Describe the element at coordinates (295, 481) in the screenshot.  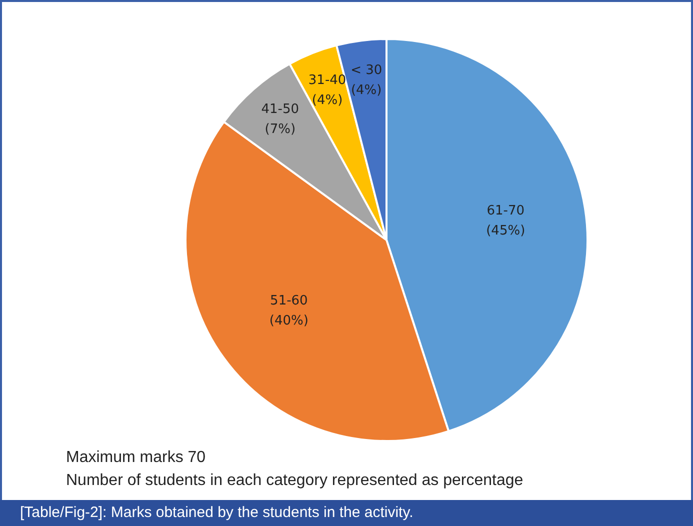
I see `text: Number of students in each category represented as percentage` at that location.